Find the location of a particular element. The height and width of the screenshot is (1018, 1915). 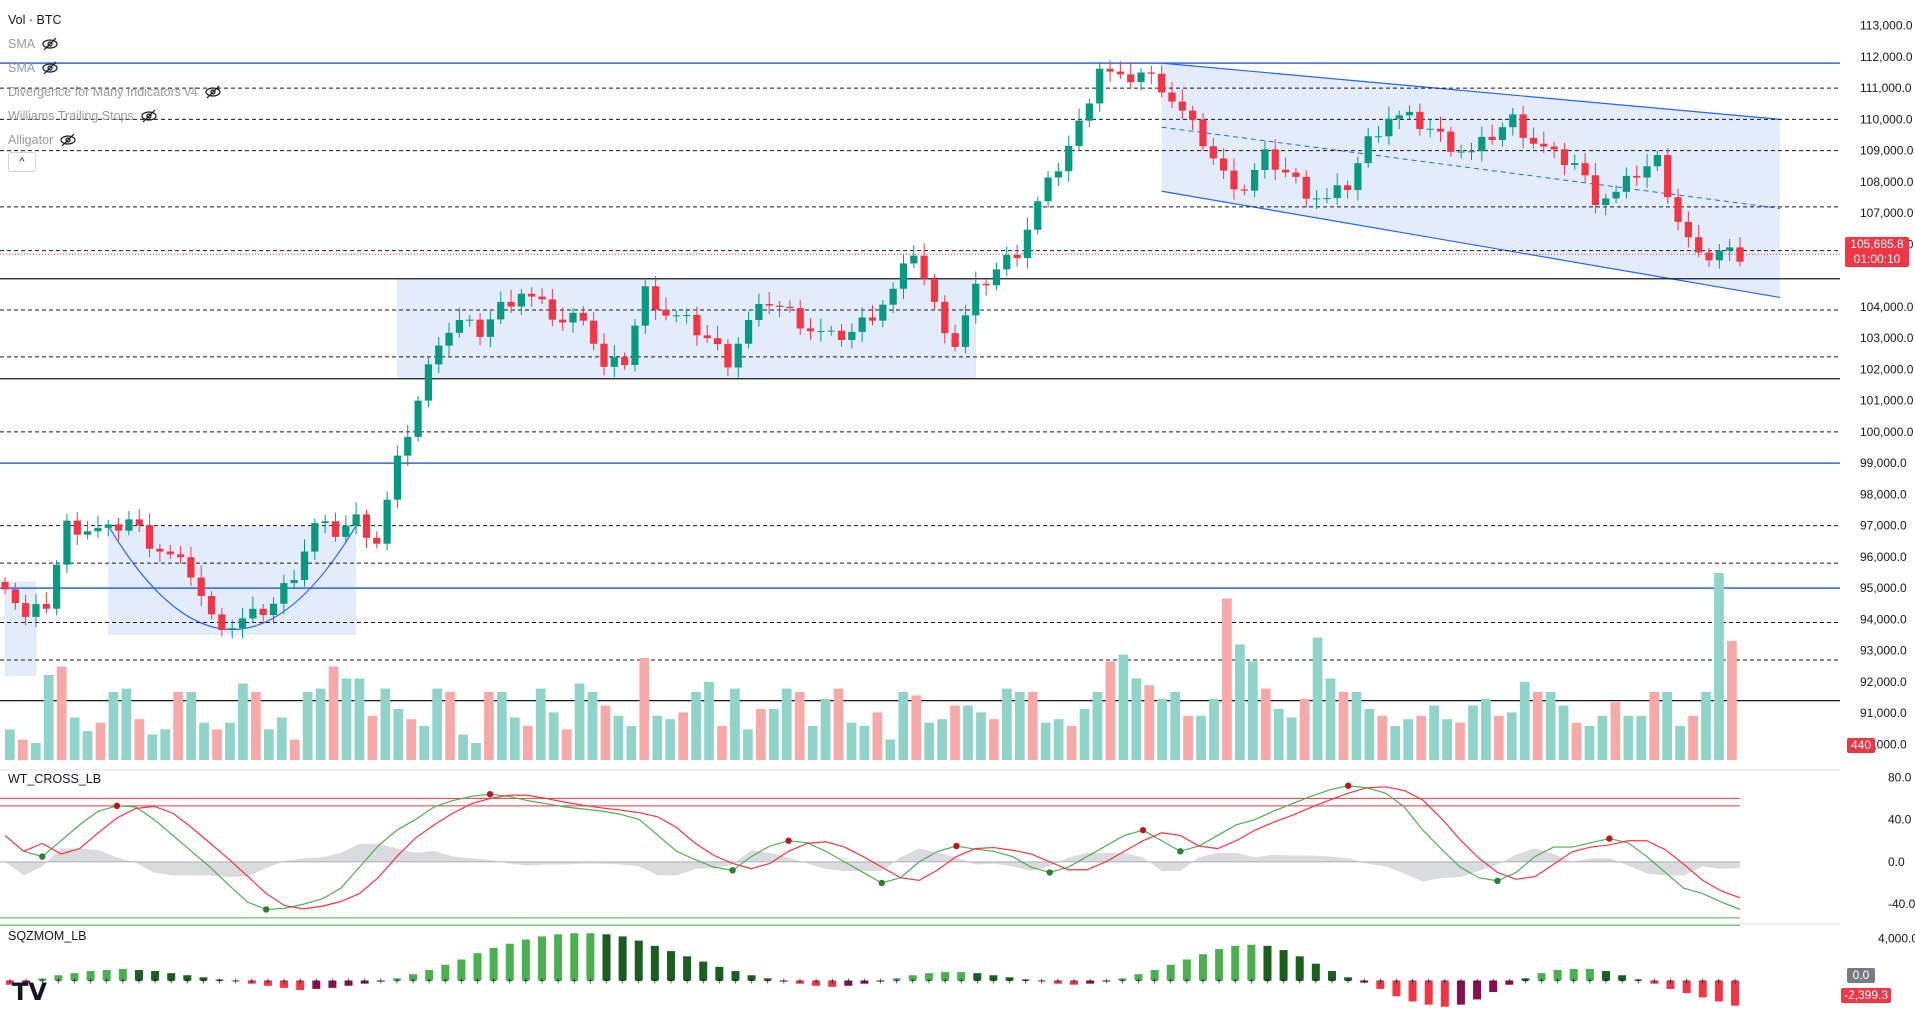

price-tick-label: 108,000.0 is located at coordinates (1887, 182).